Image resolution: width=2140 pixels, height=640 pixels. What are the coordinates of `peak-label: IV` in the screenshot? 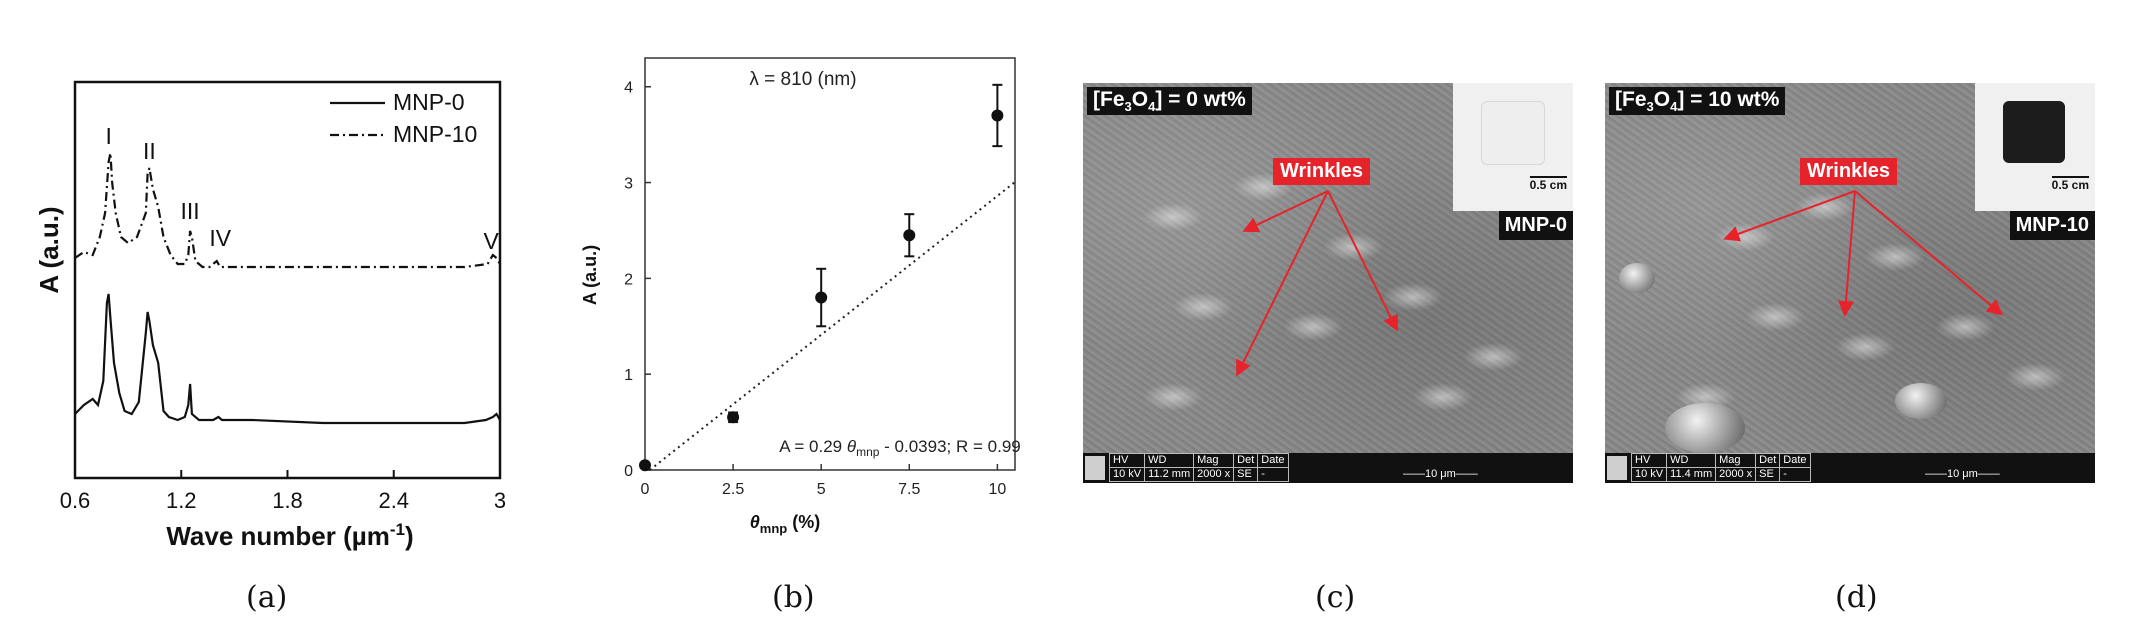 It's located at (220, 238).